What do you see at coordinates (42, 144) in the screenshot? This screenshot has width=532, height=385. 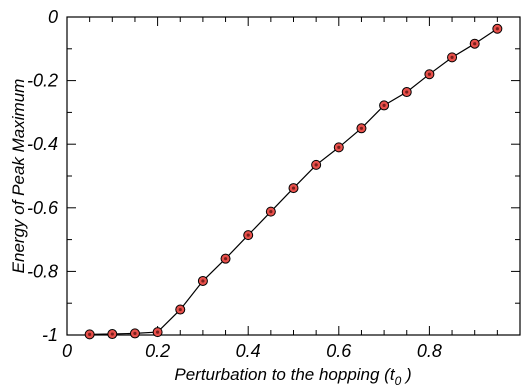 I see `y-tick-label: -0.4` at bounding box center [42, 144].